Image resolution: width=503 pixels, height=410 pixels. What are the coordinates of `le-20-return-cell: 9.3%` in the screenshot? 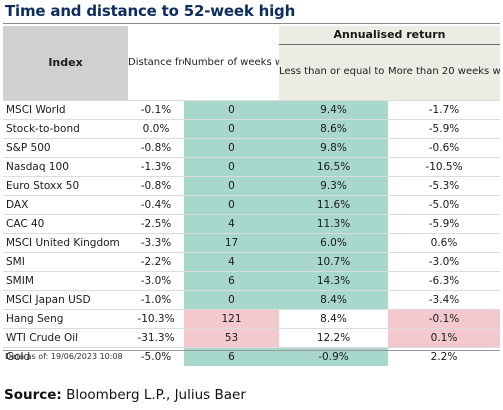 It's located at (333, 185).